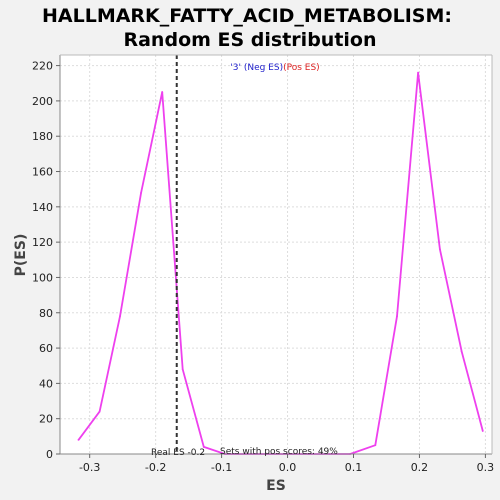 This screenshot has height=500, width=500. I want to click on x-axis-label: ES, so click(276, 486).